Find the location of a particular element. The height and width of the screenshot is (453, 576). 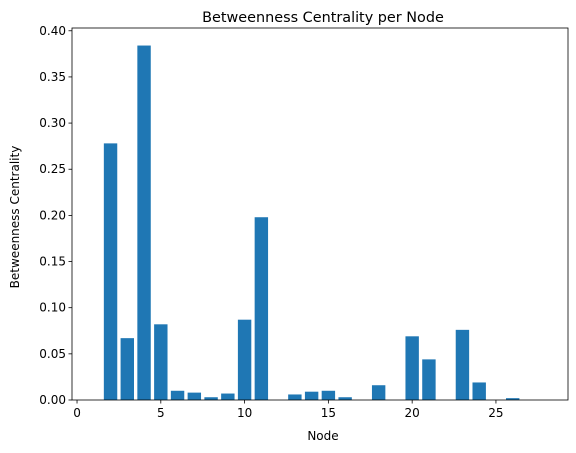

x-tick-label: 15 is located at coordinates (328, 413).